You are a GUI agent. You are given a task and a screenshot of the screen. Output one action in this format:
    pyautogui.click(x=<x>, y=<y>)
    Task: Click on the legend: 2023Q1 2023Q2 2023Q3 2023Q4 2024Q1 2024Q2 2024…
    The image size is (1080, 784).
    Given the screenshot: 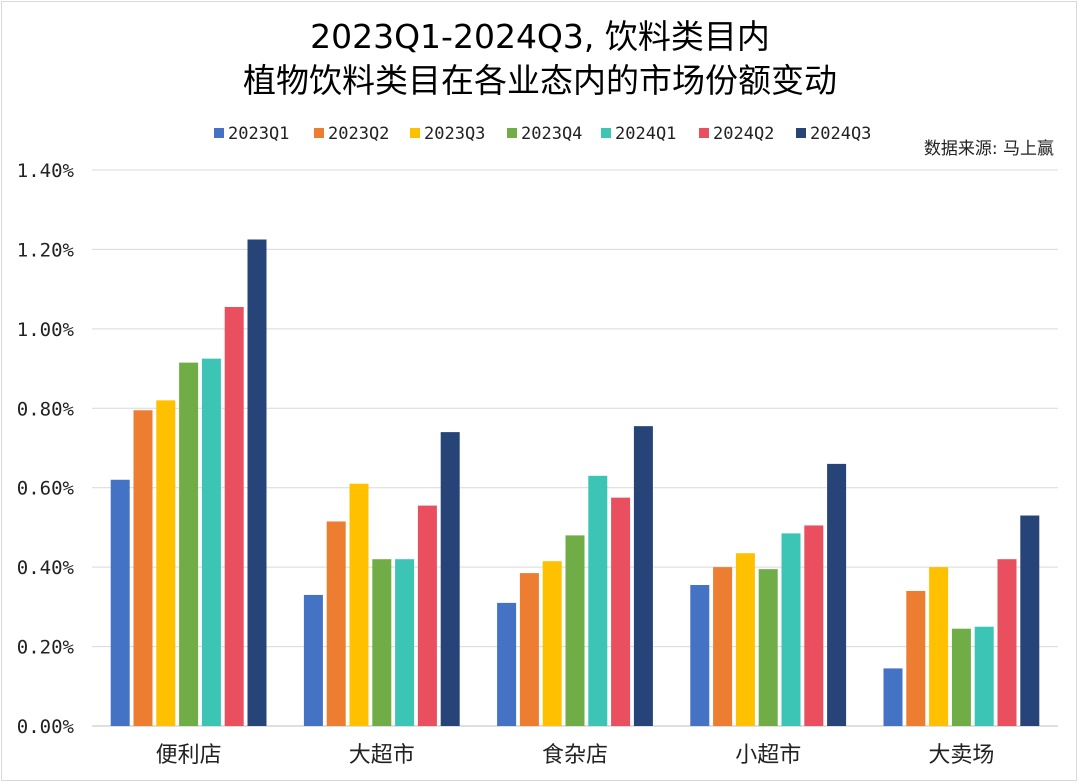 What is the action you would take?
    pyautogui.click(x=542, y=134)
    